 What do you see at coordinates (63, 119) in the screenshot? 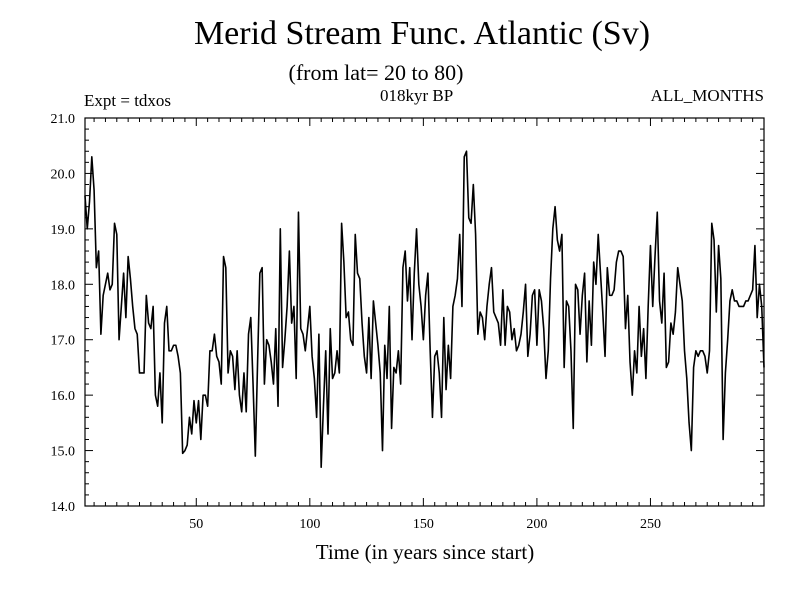
I see `y-tick-label: 21.0` at bounding box center [63, 119].